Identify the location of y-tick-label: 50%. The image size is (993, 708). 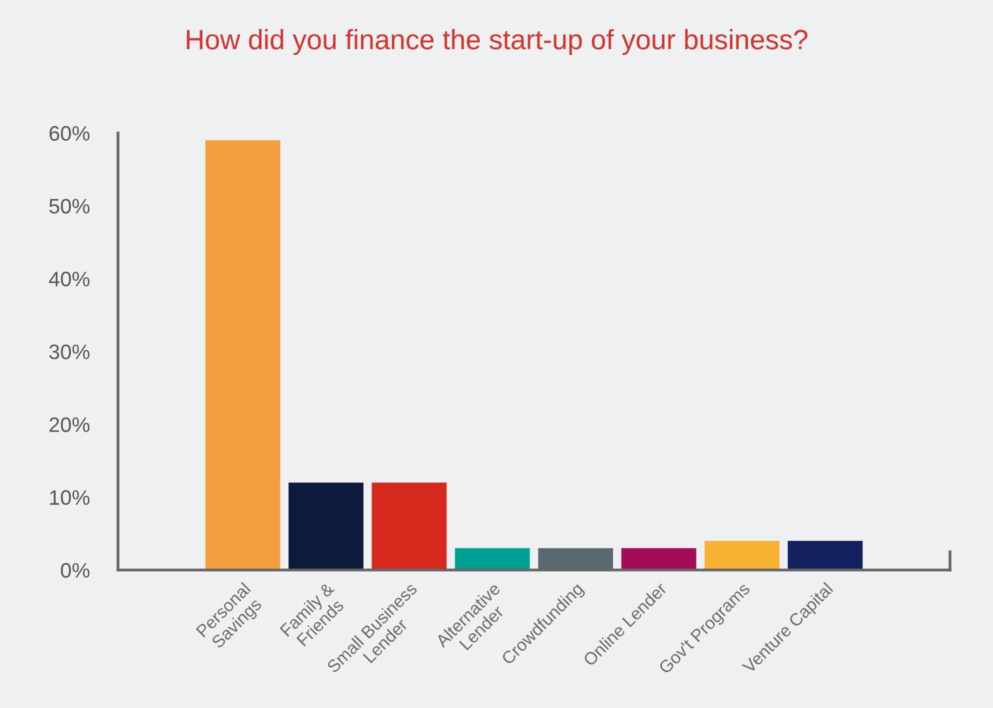
(69, 206).